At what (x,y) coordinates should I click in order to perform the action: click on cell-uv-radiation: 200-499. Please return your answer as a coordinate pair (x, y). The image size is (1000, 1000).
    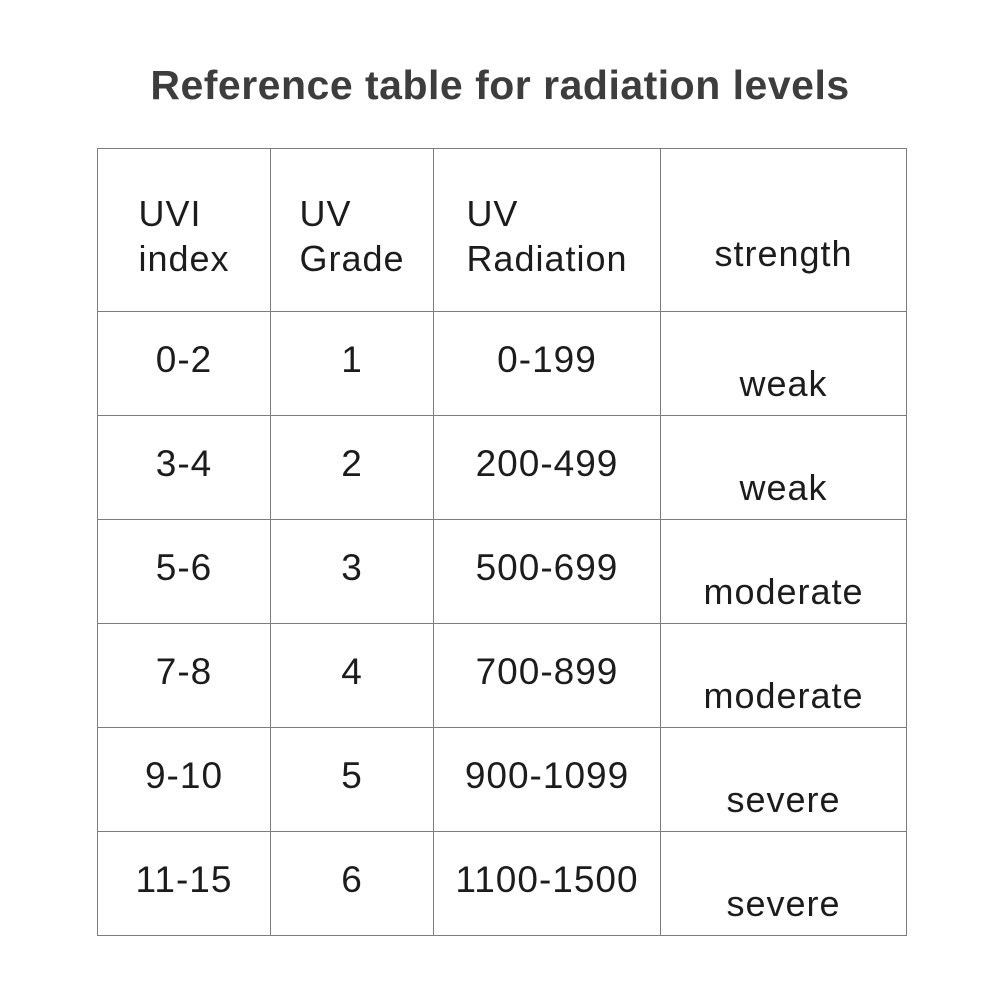
    Looking at the image, I should click on (547, 467).